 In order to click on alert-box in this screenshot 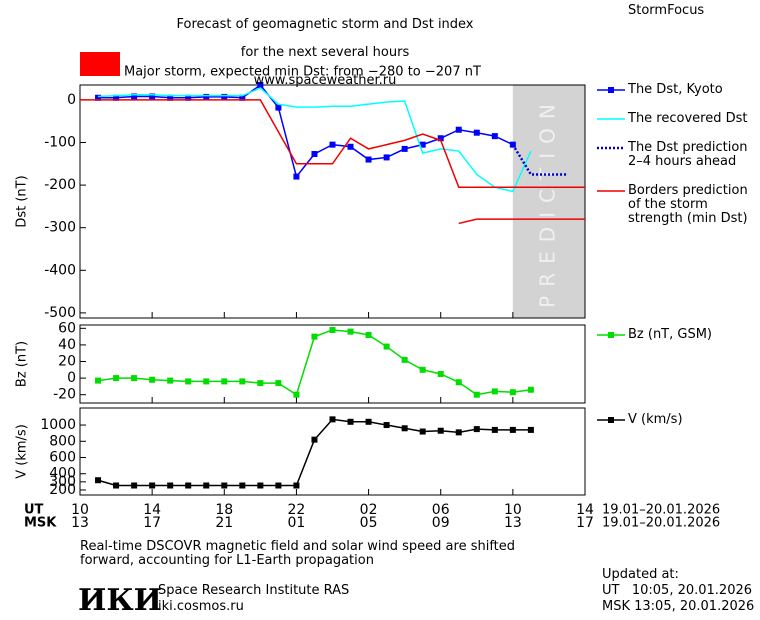, I will do `click(100, 64)`.